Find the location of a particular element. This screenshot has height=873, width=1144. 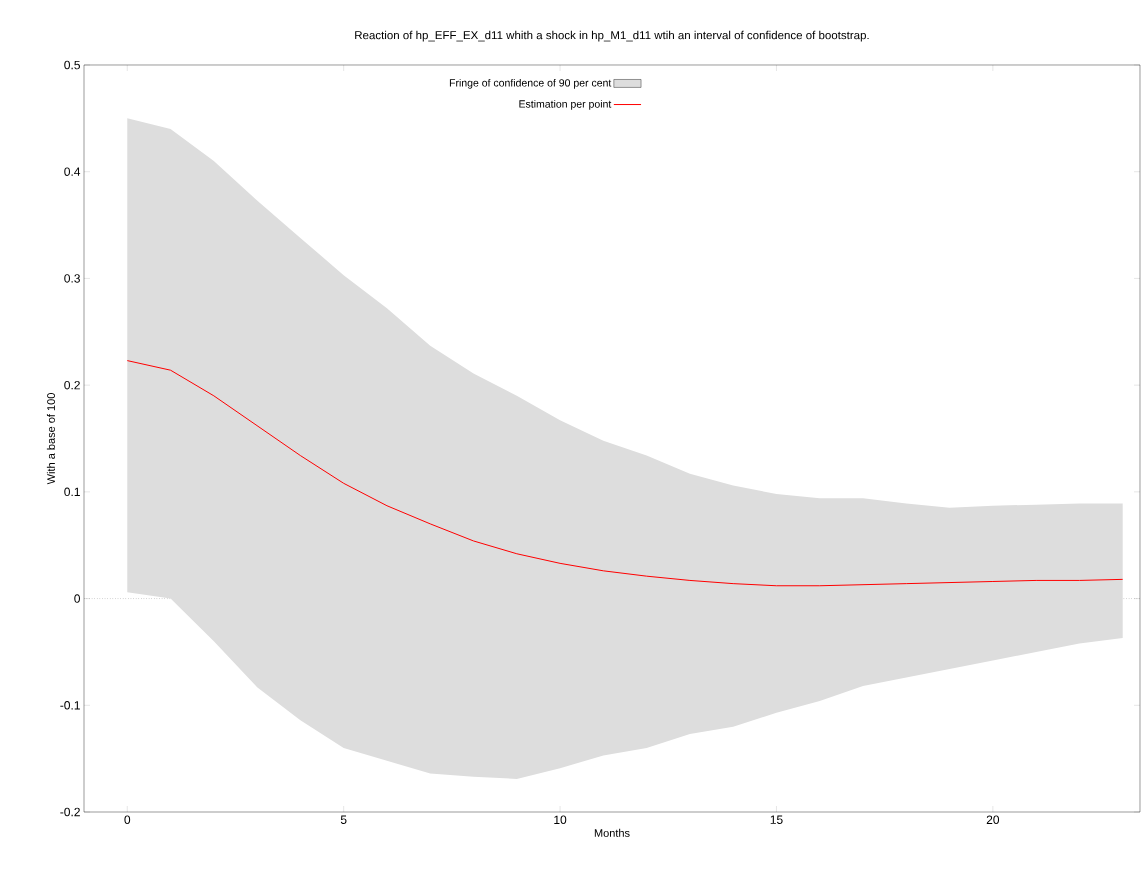

x-tick-label: 15 is located at coordinates (776, 819).